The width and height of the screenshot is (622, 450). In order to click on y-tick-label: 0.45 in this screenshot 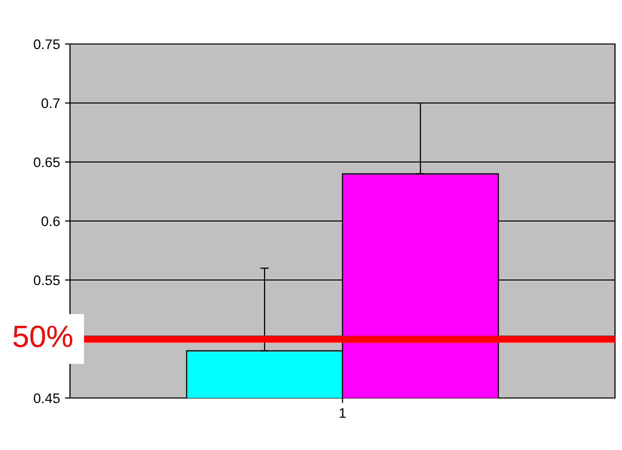, I will do `click(47, 398)`.